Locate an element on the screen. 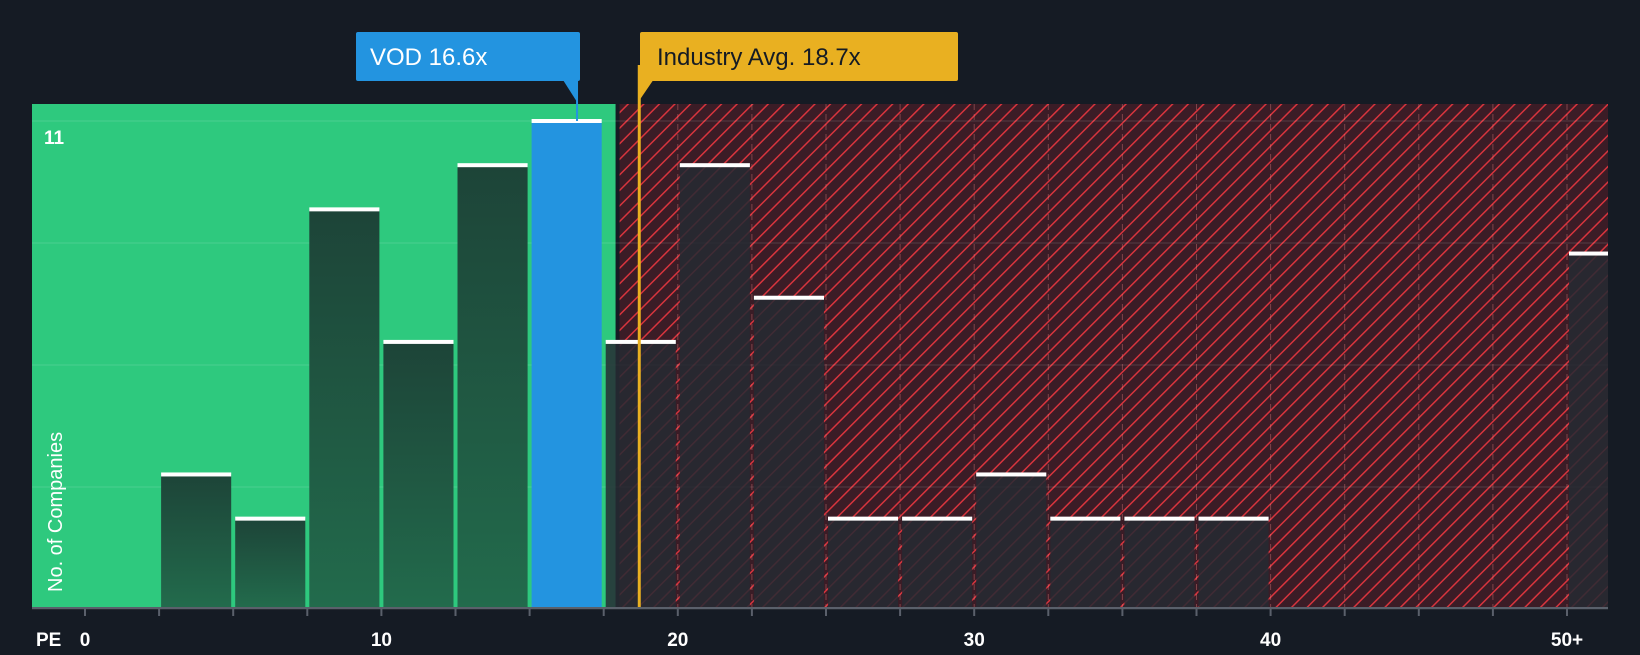 Image resolution: width=1640 pixels, height=655 pixels. company-callout is located at coordinates (468, 56).